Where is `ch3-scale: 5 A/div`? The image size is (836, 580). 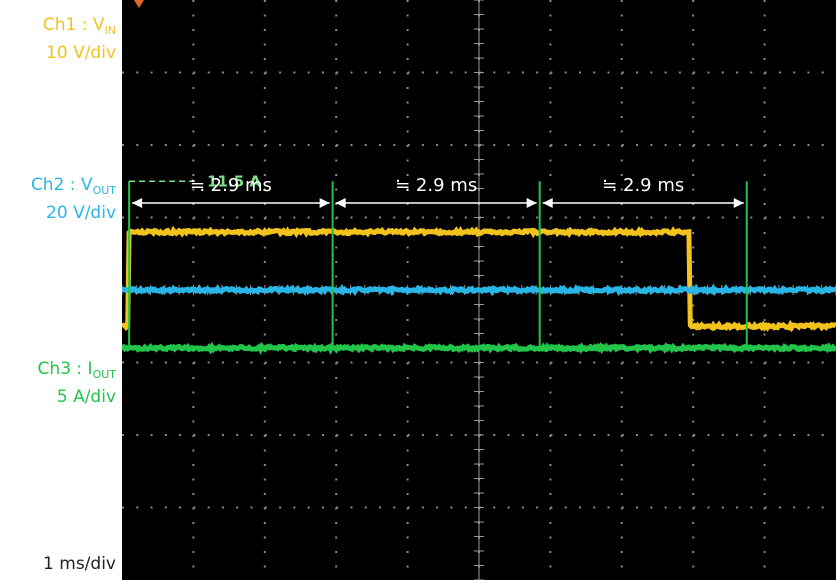 ch3-scale: 5 A/div is located at coordinates (77, 397).